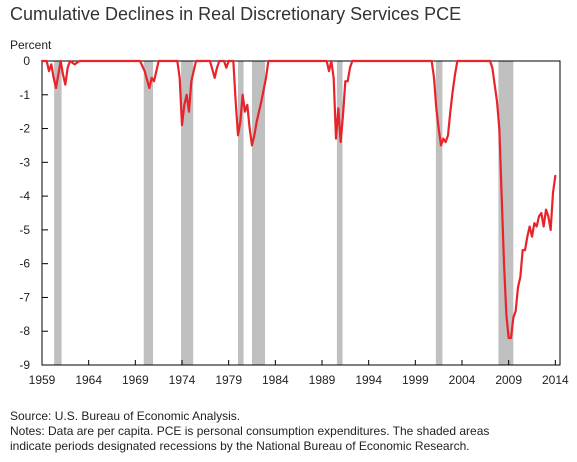 The image size is (577, 462). I want to click on y-tick-label: -5, so click(24, 230).